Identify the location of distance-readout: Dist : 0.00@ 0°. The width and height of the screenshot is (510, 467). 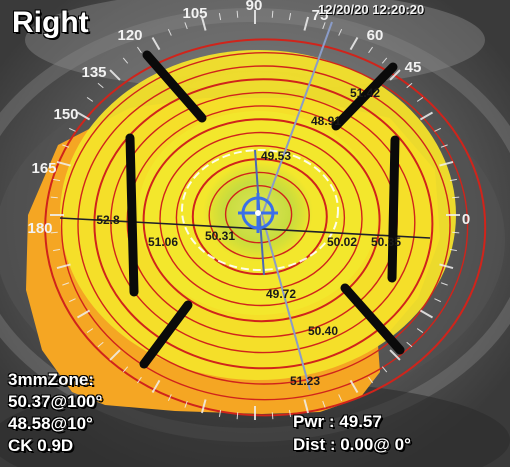
(352, 444).